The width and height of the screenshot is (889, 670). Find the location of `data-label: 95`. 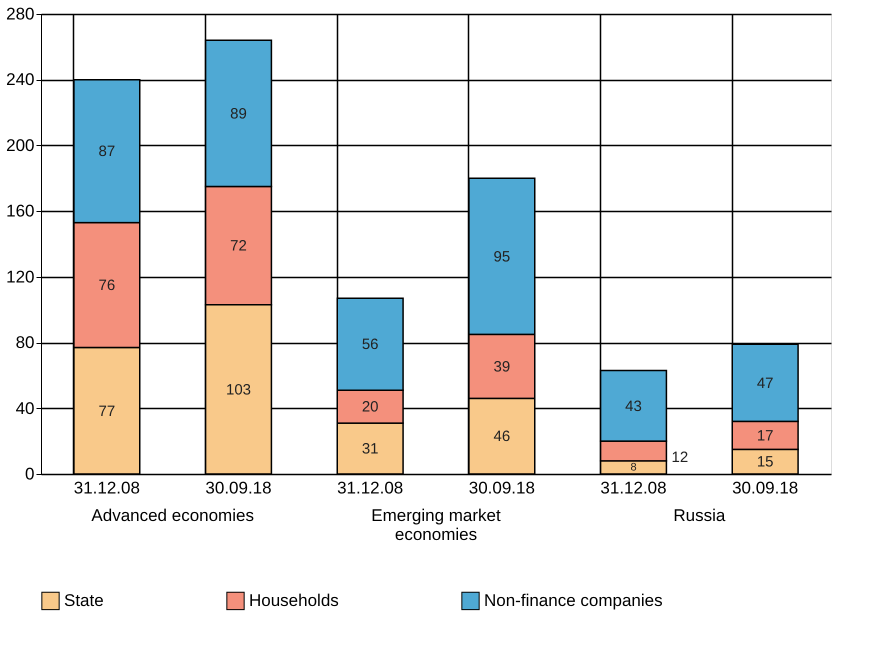

data-label: 95 is located at coordinates (501, 257).